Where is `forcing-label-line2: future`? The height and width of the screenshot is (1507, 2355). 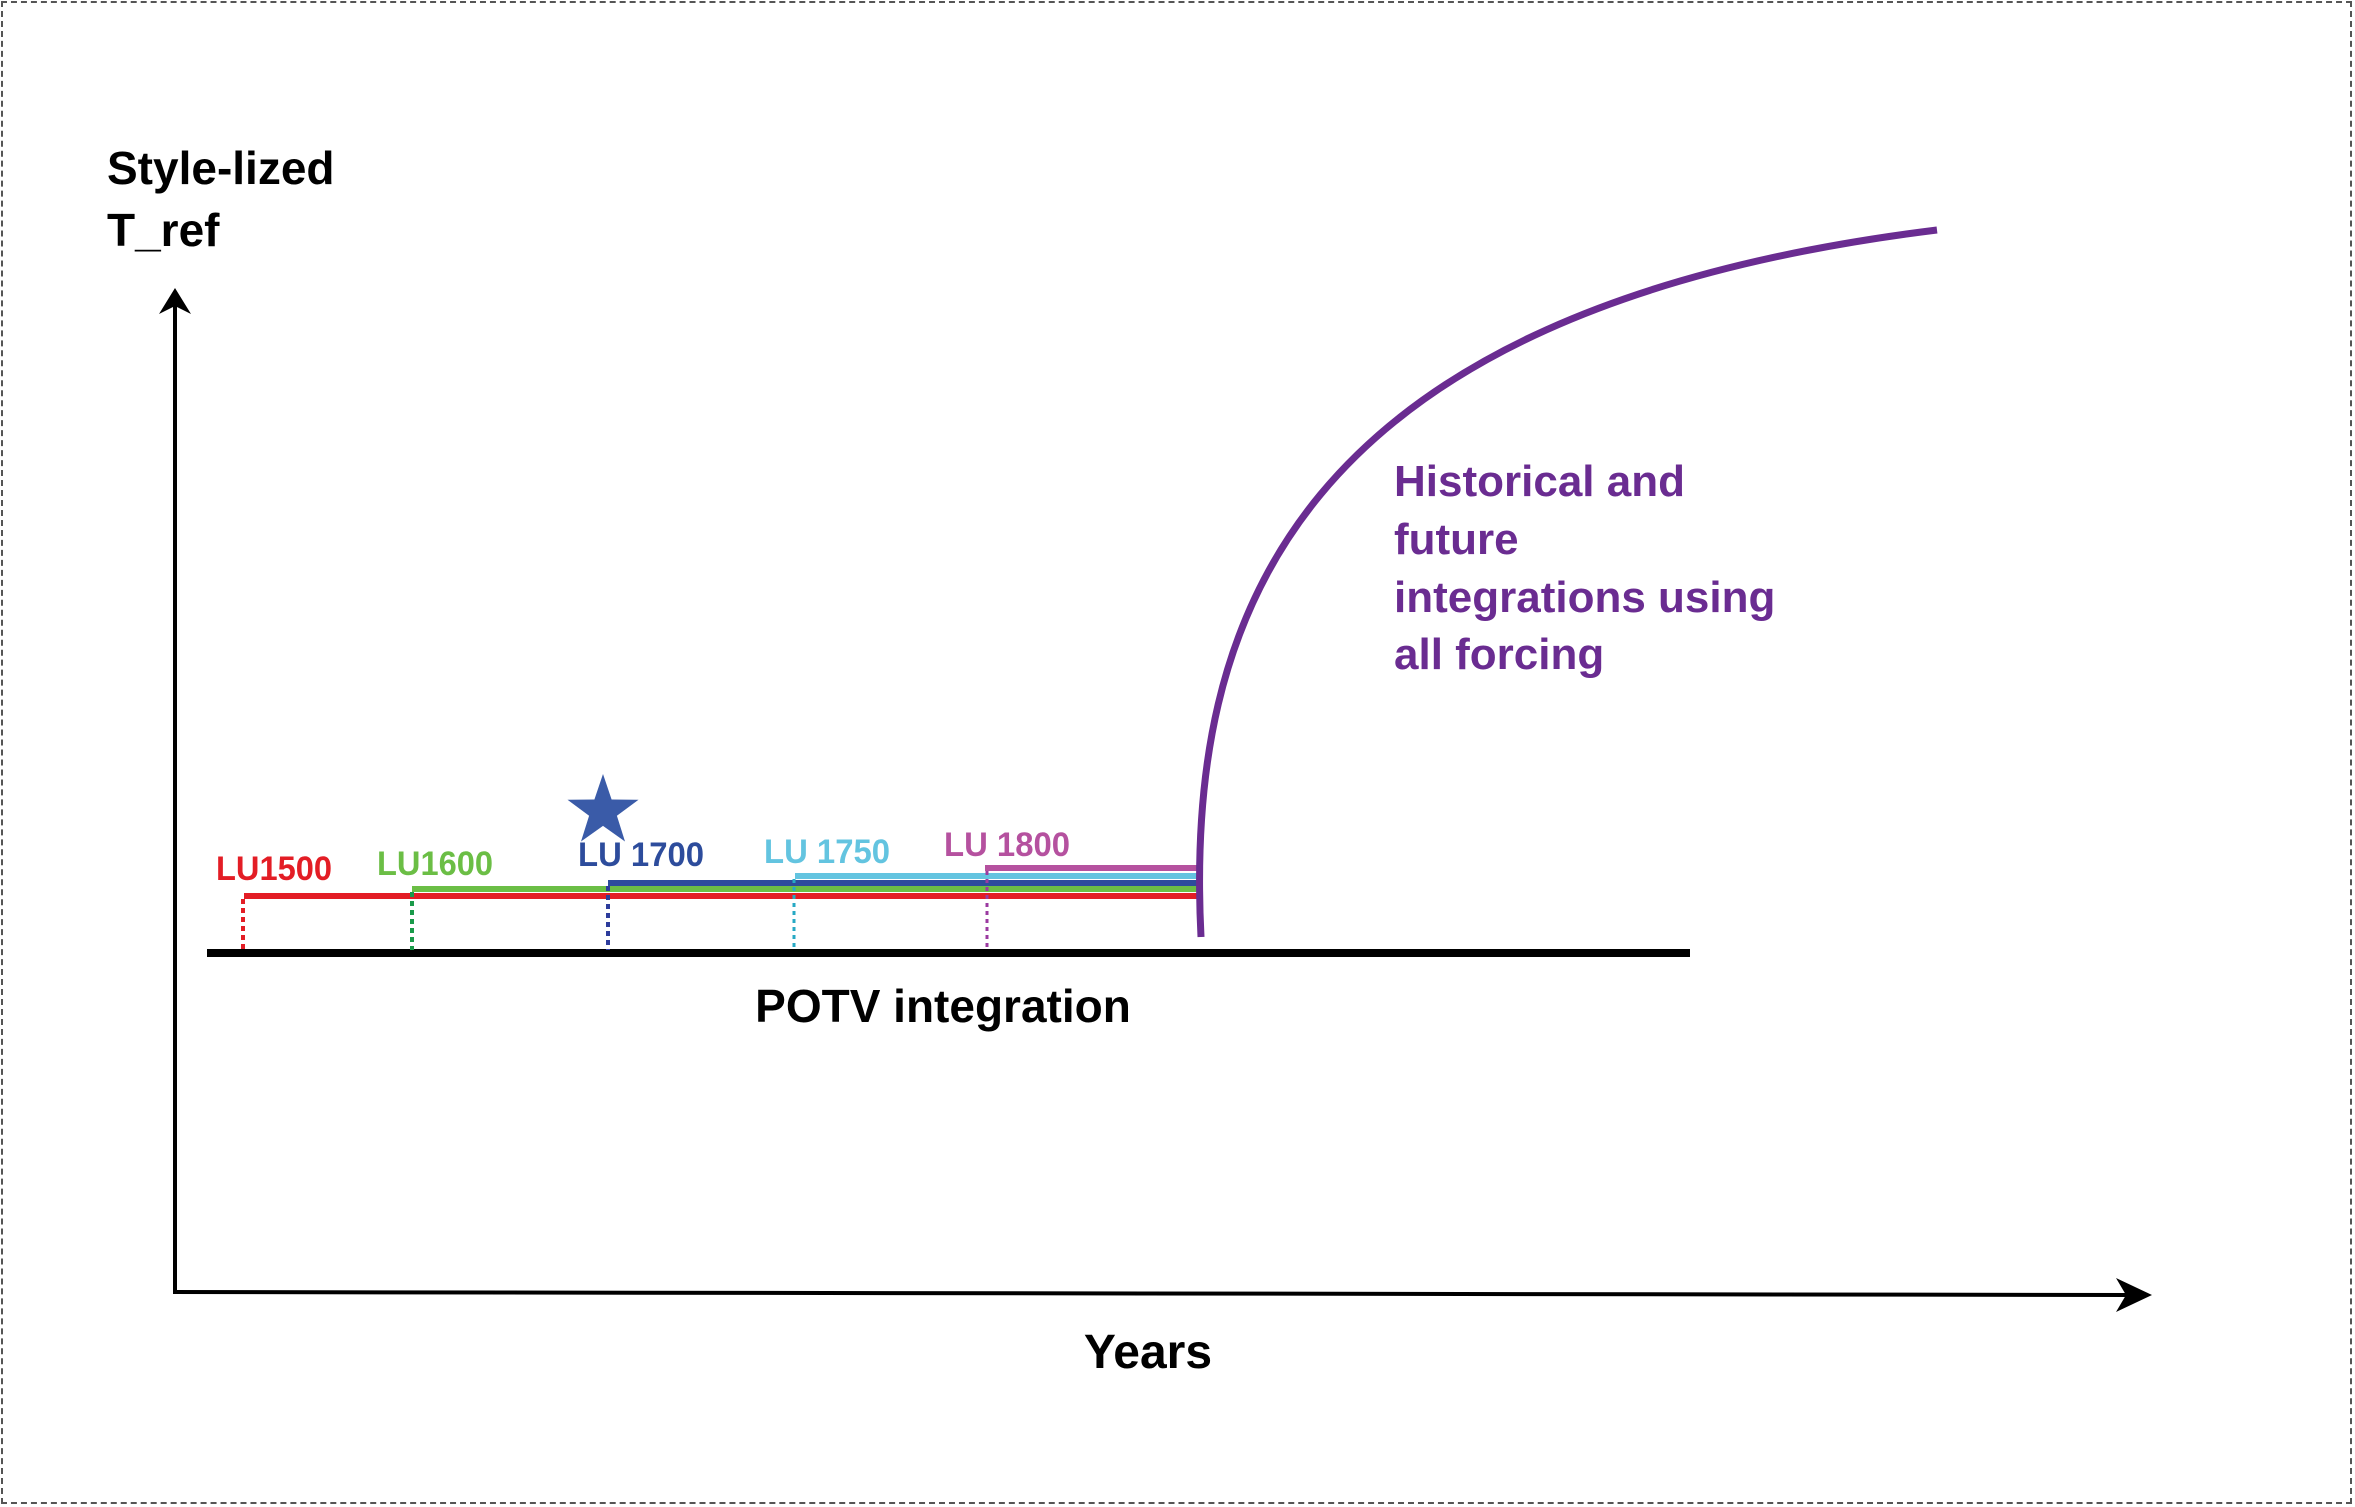
forcing-label-line2: future is located at coordinates (1456, 539).